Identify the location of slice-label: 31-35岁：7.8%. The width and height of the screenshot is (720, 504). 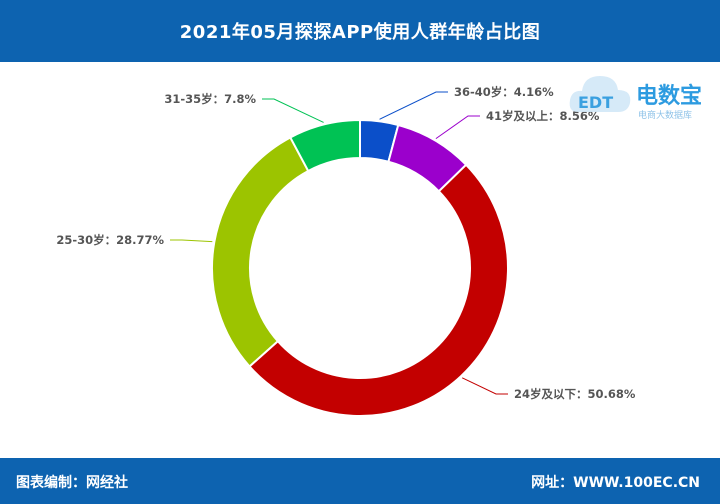
(210, 99).